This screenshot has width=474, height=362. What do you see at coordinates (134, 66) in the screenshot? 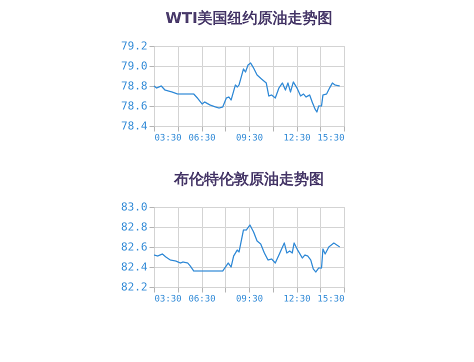
I see `y-tick-label: 79.0` at bounding box center [134, 66].